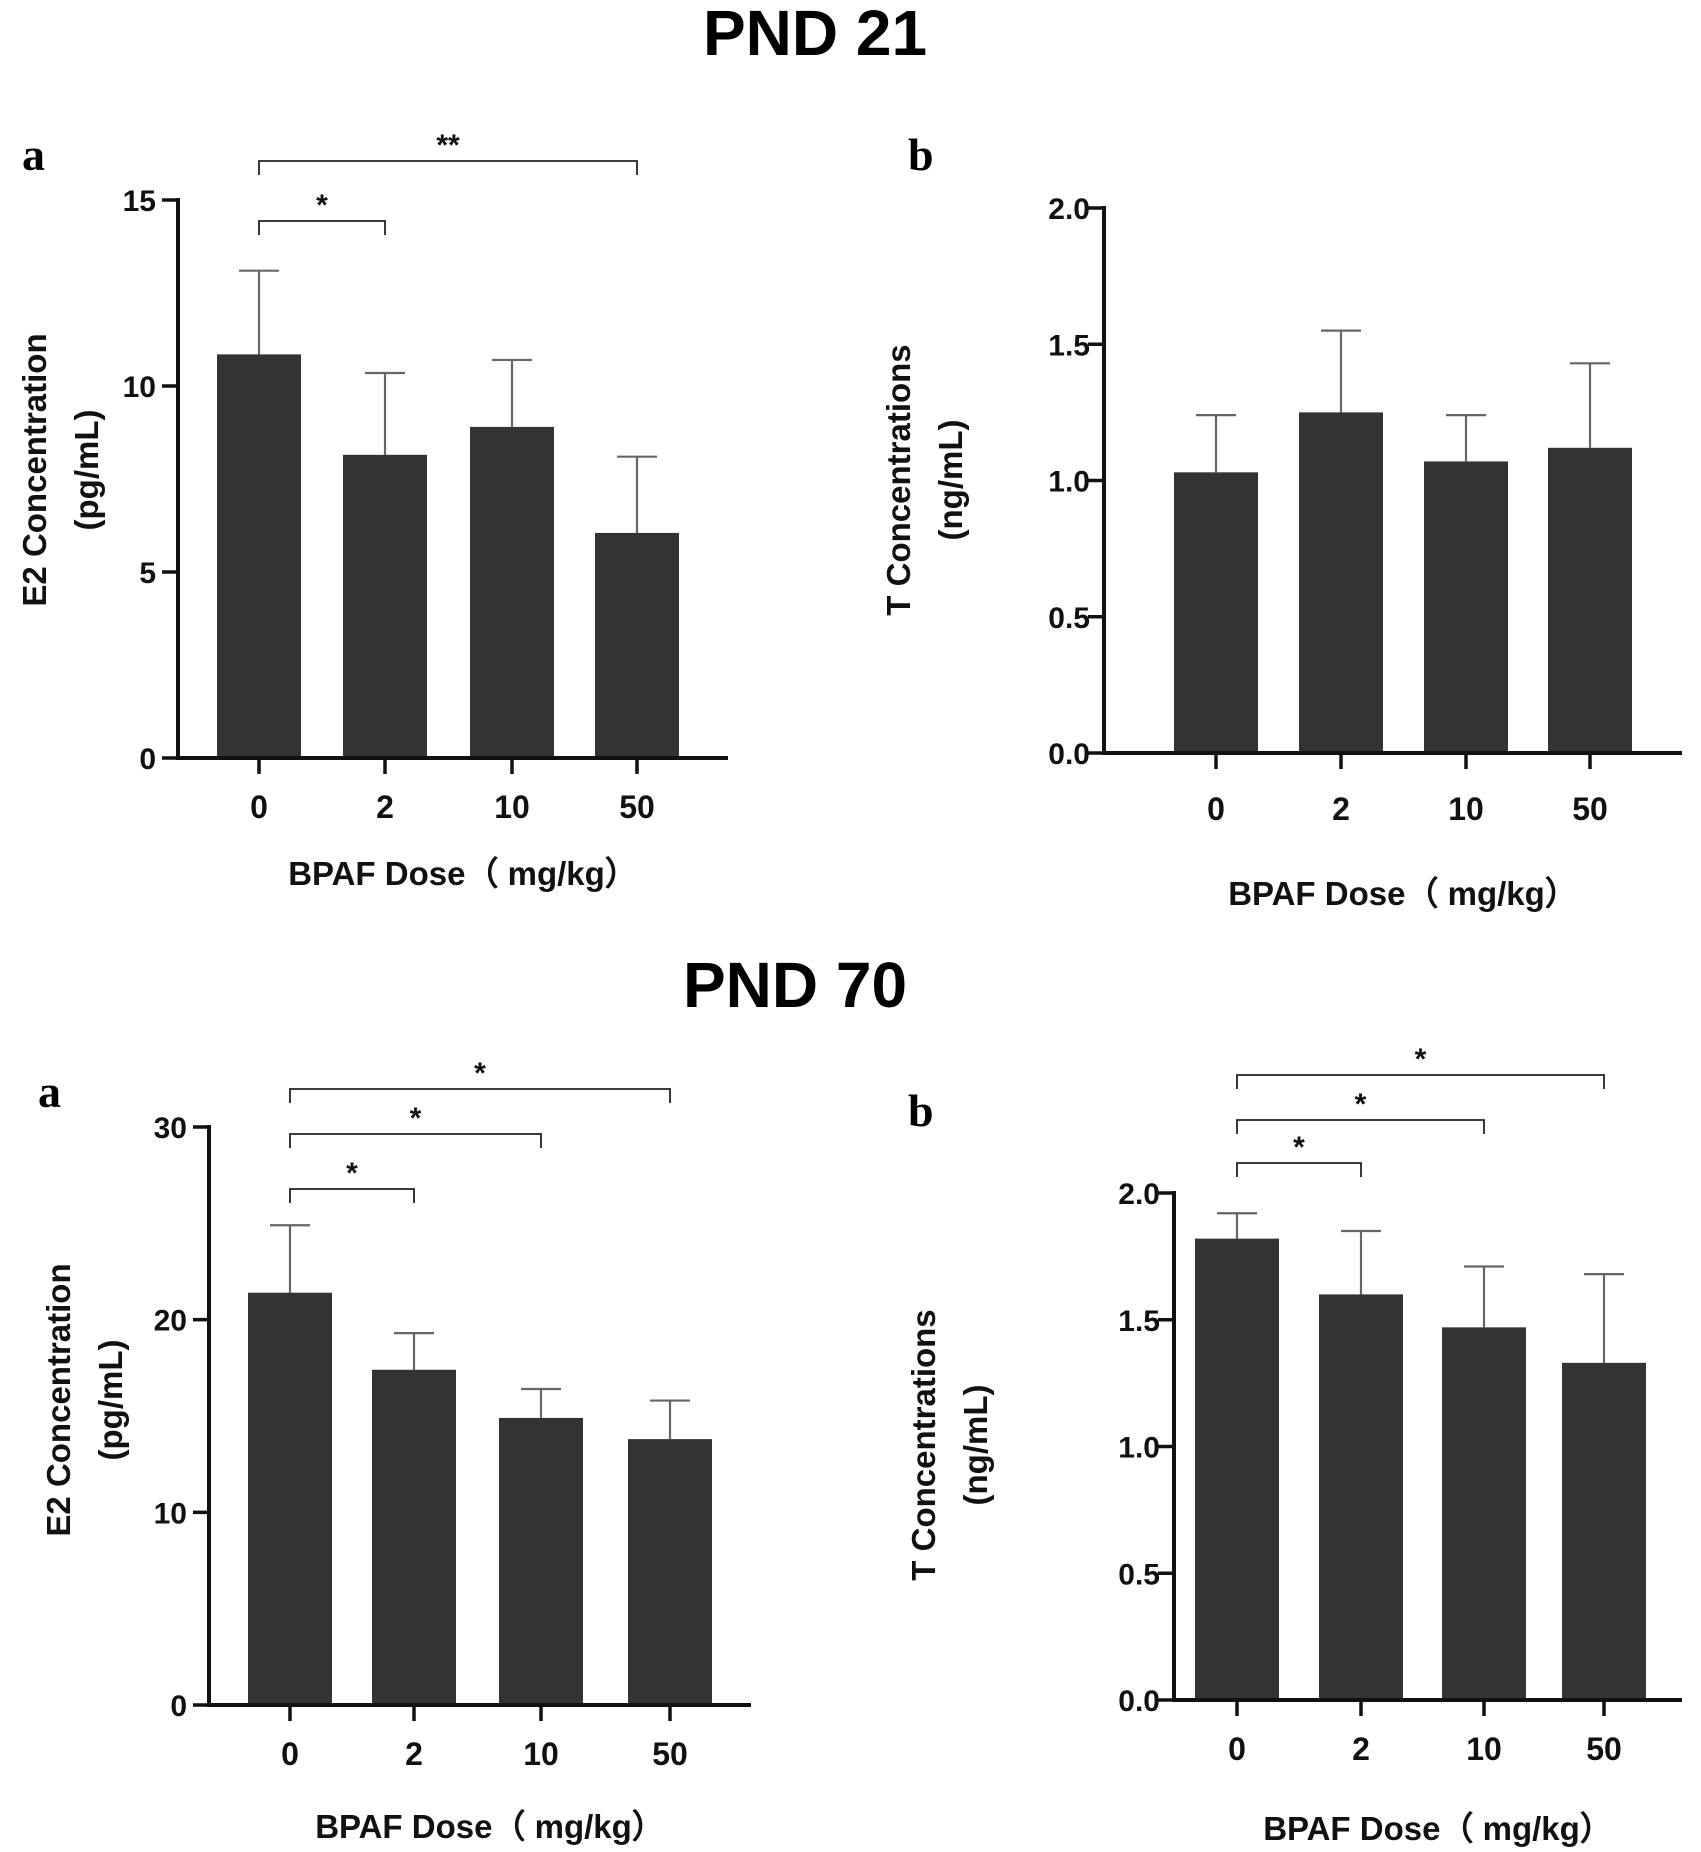 This screenshot has height=1852, width=1701. I want to click on y-tick-label: 30, so click(170, 1128).